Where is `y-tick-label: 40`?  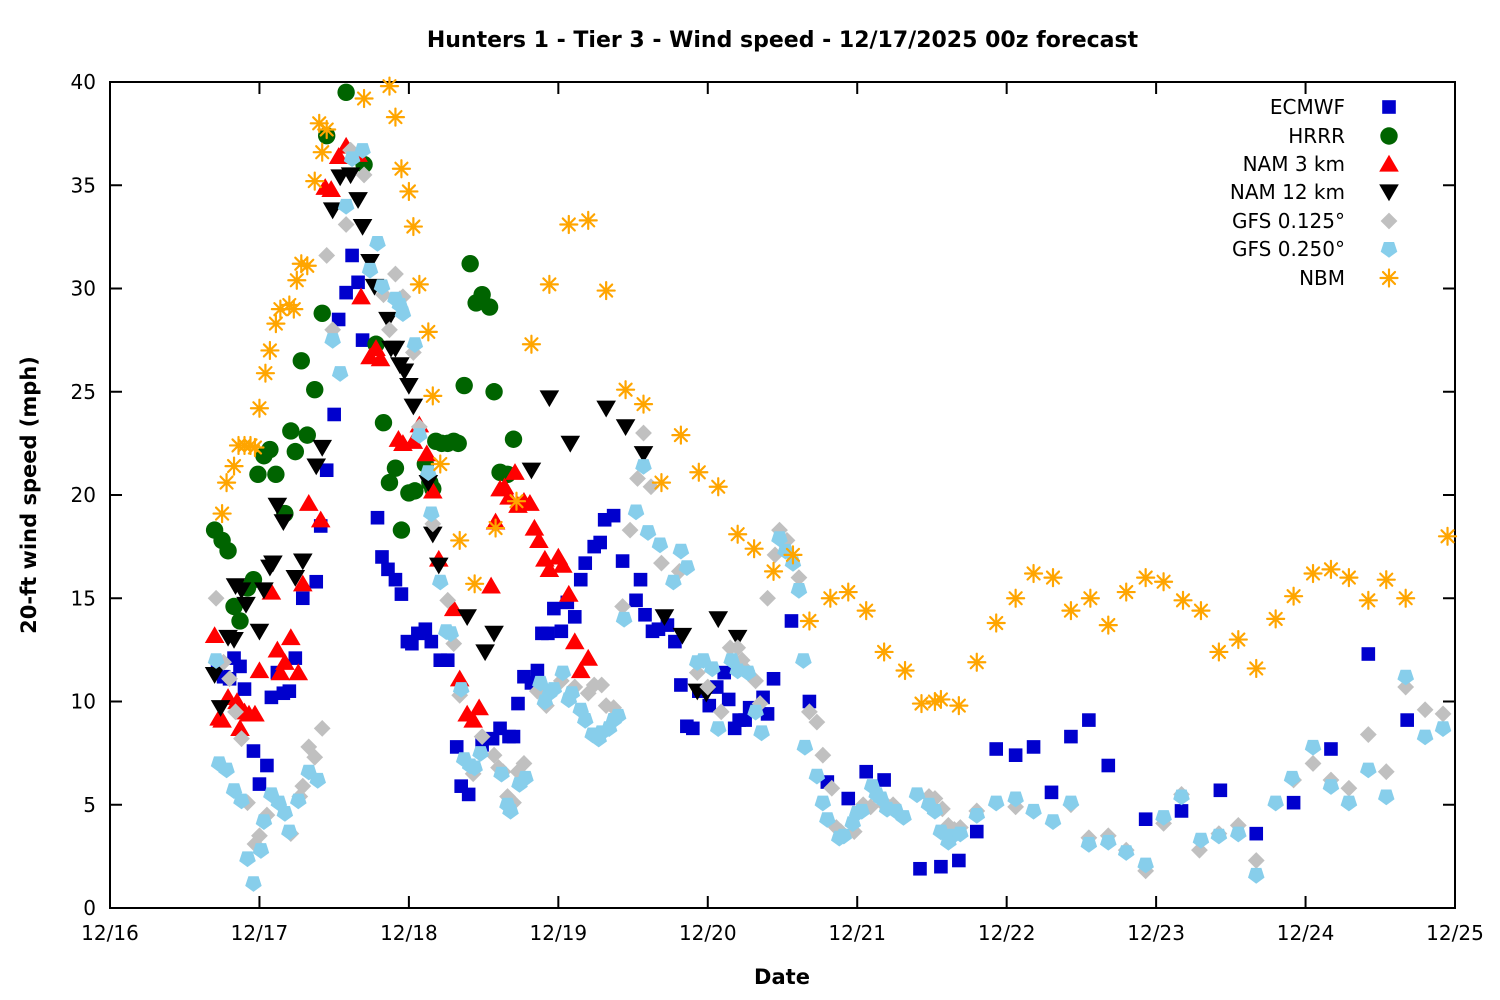 y-tick-label: 40 is located at coordinates (83, 82).